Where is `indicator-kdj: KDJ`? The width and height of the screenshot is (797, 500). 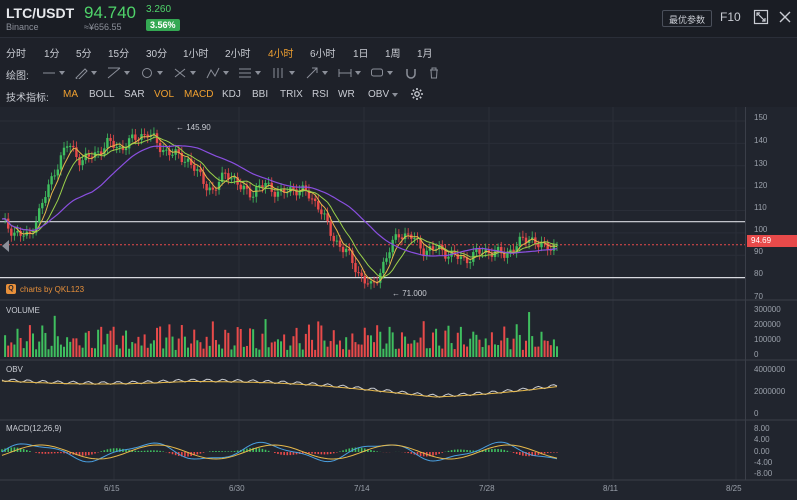
indicator-kdj: KDJ is located at coordinates (231, 94).